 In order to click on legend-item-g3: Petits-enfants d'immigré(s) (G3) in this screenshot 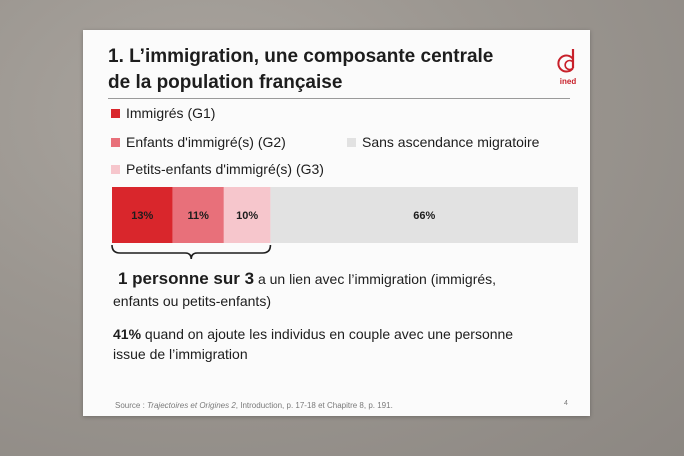, I will do `click(217, 169)`.